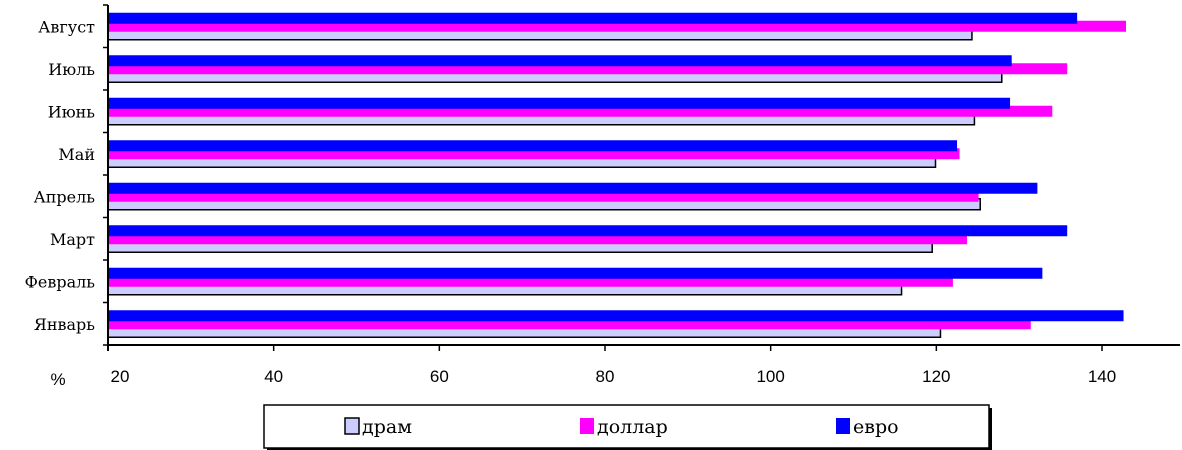 The height and width of the screenshot is (450, 1182). I want to click on category-label-2: Март, so click(72, 239).